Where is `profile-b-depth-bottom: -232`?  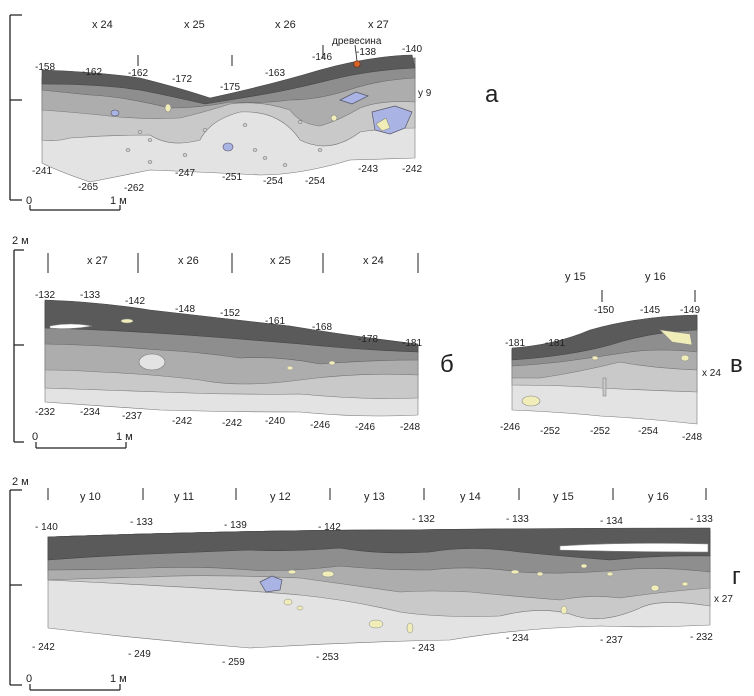
profile-b-depth-bottom: -232 is located at coordinates (45, 412).